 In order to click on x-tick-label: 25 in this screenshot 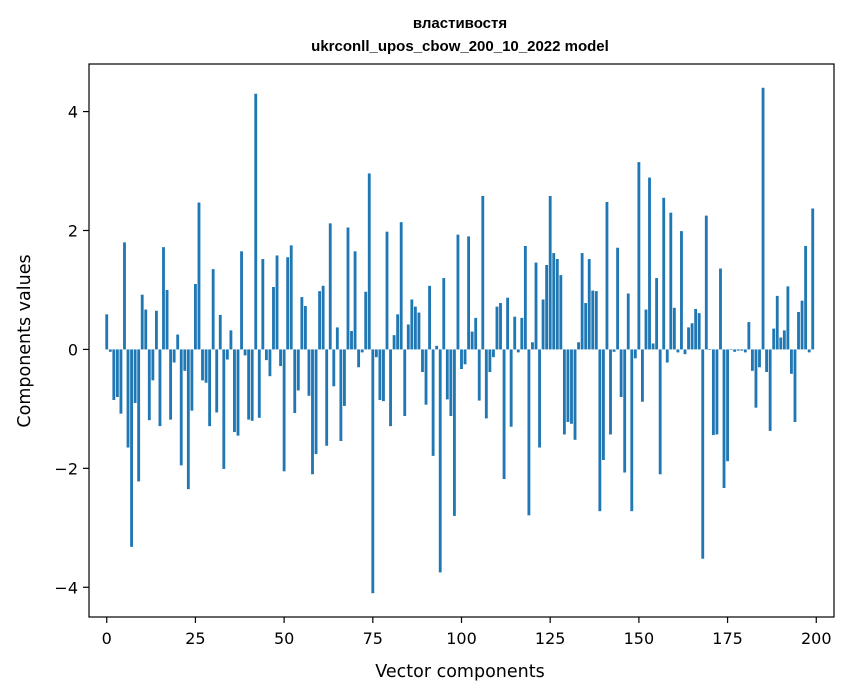, I will do `click(195, 638)`.